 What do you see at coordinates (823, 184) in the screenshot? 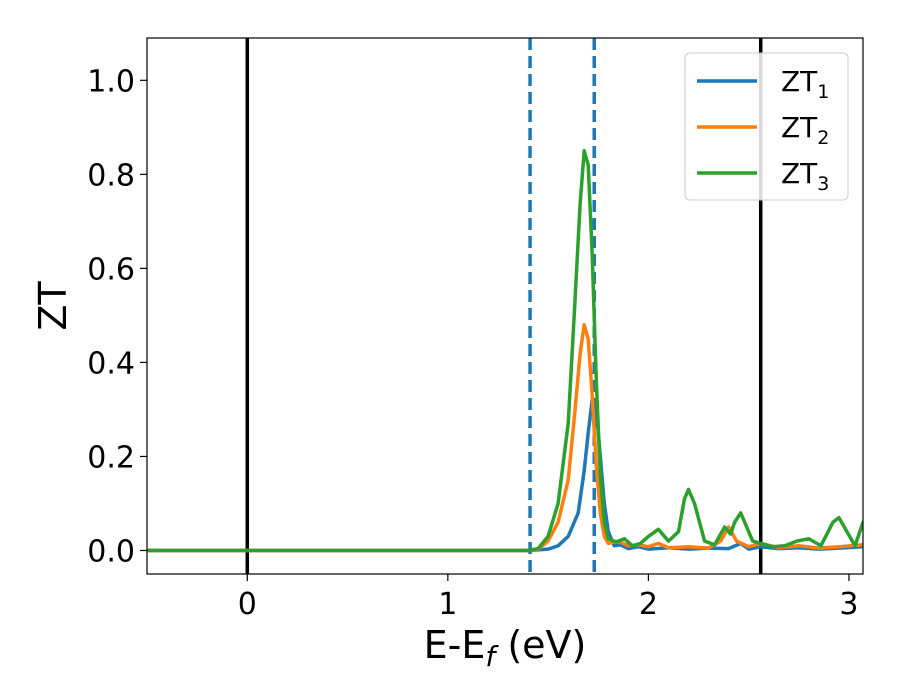
I see `legend-label-subscript: 3` at bounding box center [823, 184].